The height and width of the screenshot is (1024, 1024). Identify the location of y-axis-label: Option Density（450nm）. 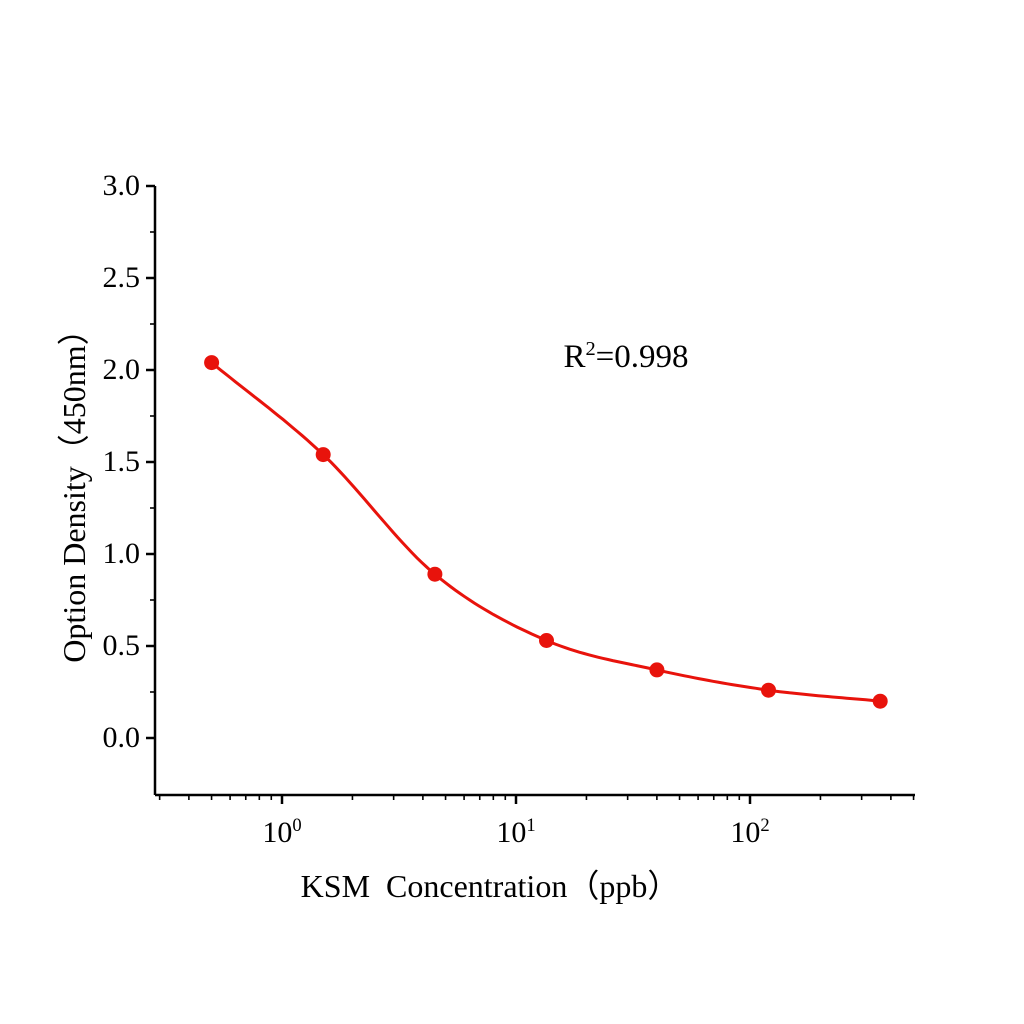
(74, 488).